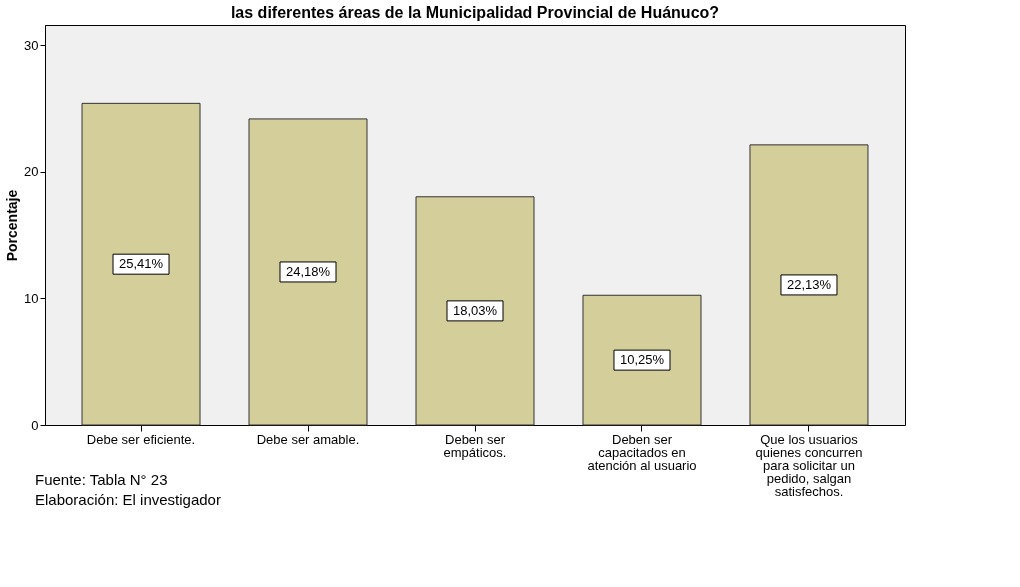 Image resolution: width=1020 pixels, height=587 pixels. Describe the element at coordinates (12, 225) in the screenshot. I see `y-axis-title: Porcentaje` at that location.